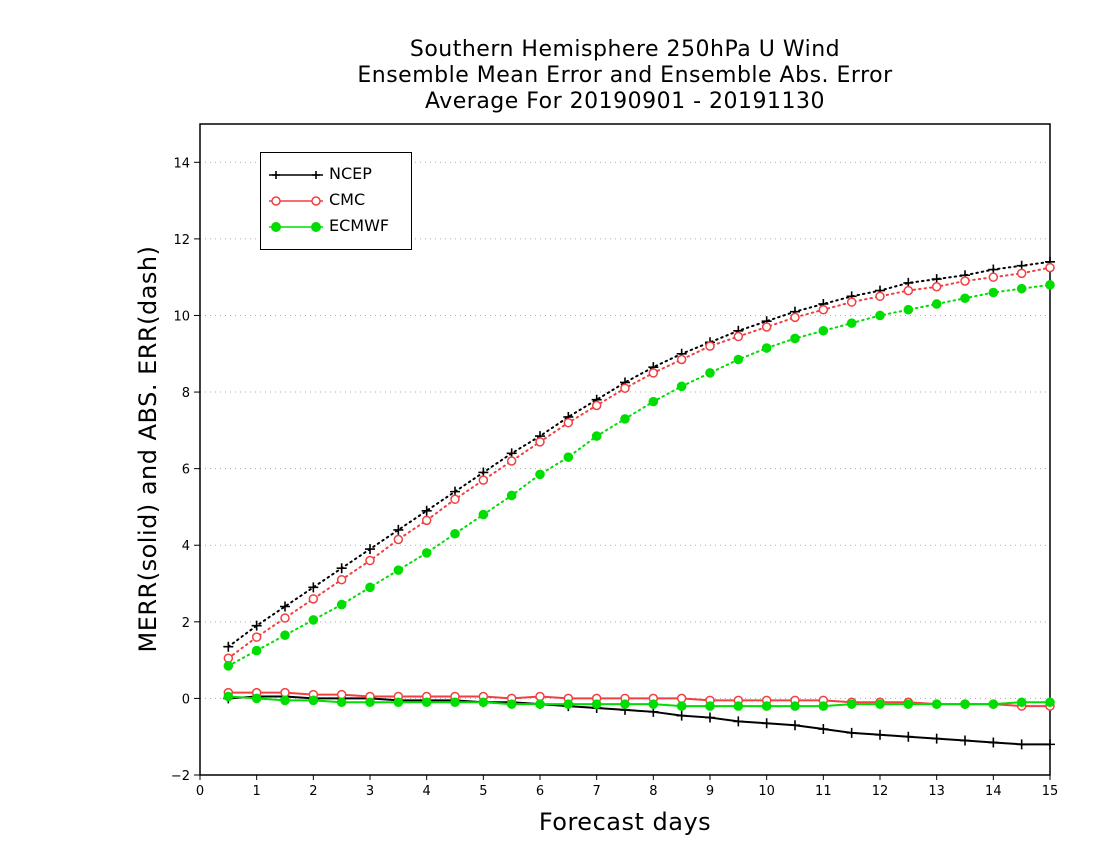  I want to click on x-tick-label: 11, so click(823, 791).